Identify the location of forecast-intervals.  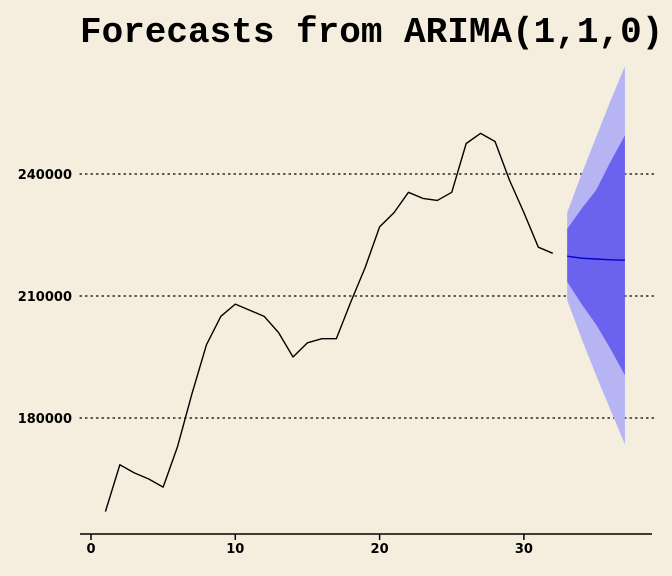
(596, 255).